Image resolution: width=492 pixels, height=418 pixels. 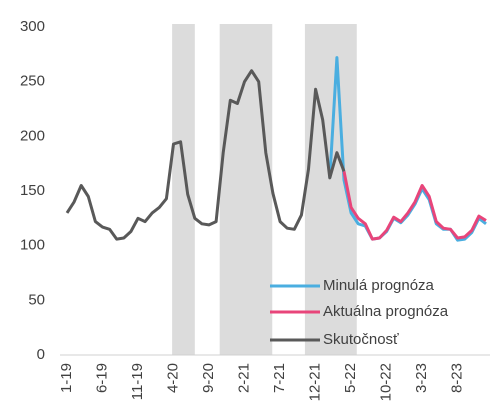 I want to click on y-tick-label: 250, so click(x=32, y=81).